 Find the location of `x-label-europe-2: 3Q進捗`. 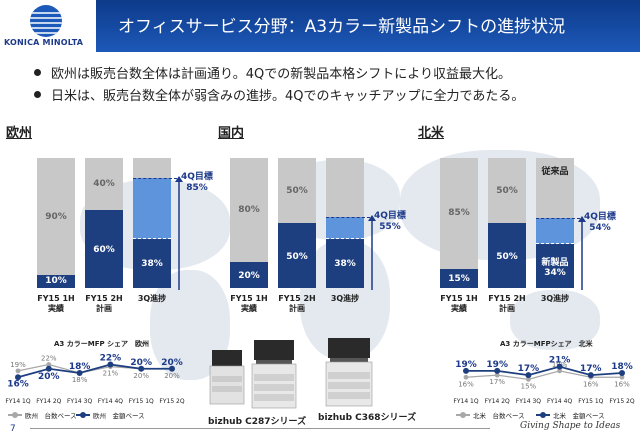

x-label-europe-2: 3Q進捗 is located at coordinates (152, 298).